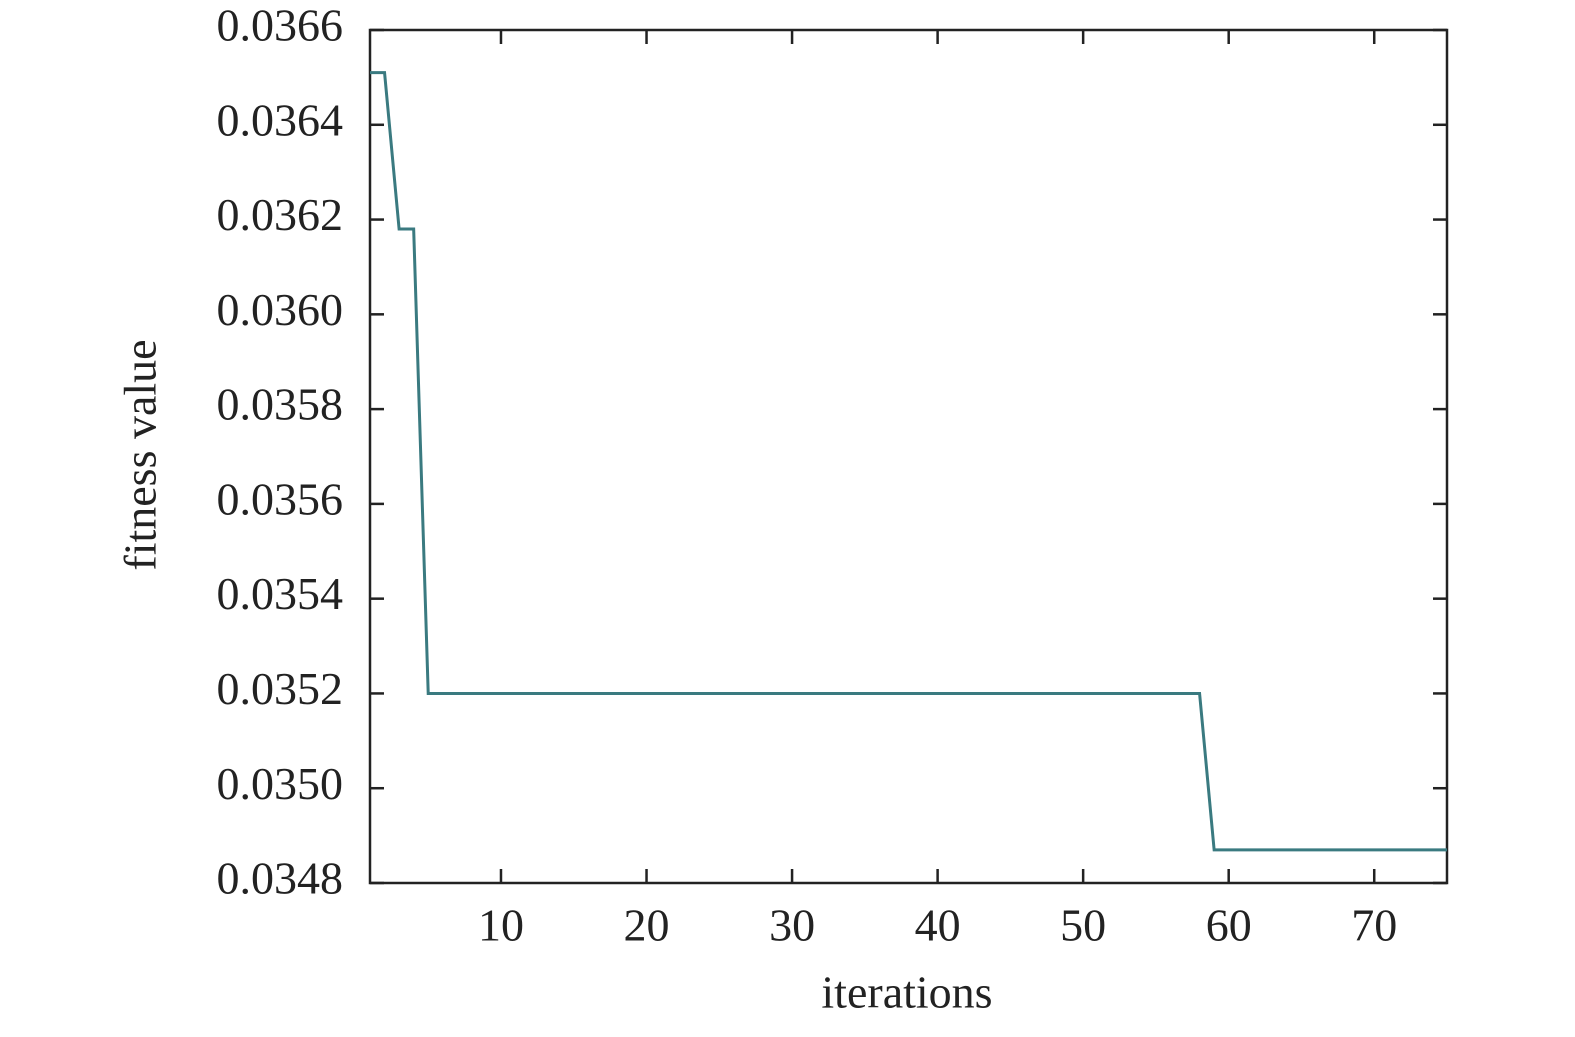  Describe the element at coordinates (1229, 925) in the screenshot. I see `x-tick-label: 60` at that location.